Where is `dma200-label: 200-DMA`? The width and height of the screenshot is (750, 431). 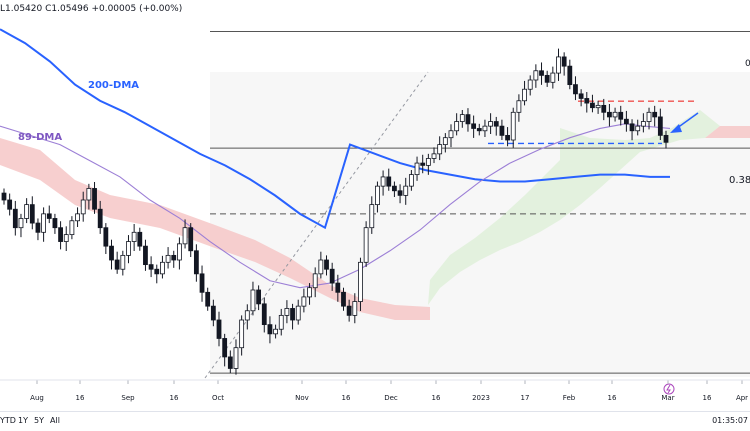
dma200-label: 200-DMA is located at coordinates (114, 85).